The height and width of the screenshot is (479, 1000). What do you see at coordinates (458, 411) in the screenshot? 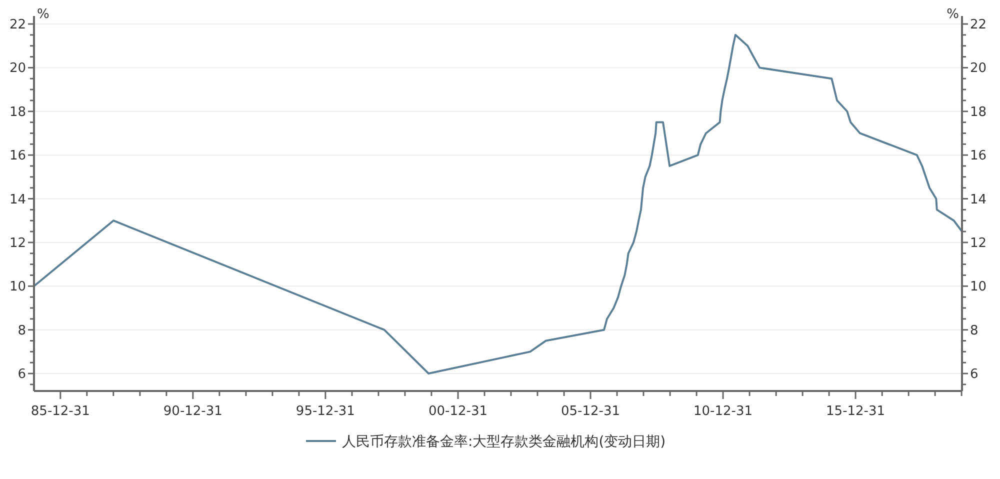
I see `x-tick-label: 00-12-31` at bounding box center [458, 411].